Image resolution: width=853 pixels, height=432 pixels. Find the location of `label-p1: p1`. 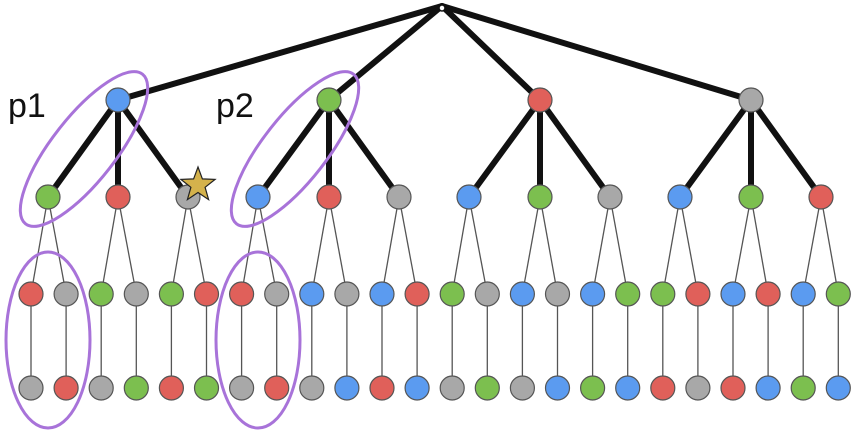

label-p1: p1 is located at coordinates (27, 106).